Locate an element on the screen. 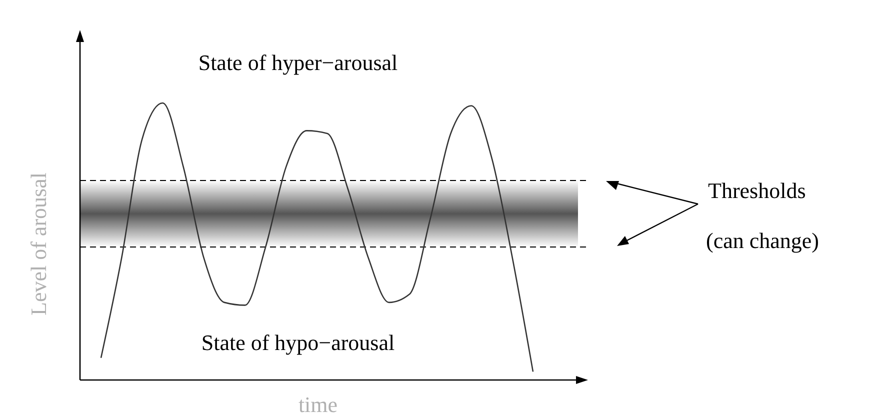 The width and height of the screenshot is (869, 416). x-axis-title: time is located at coordinates (318, 404).